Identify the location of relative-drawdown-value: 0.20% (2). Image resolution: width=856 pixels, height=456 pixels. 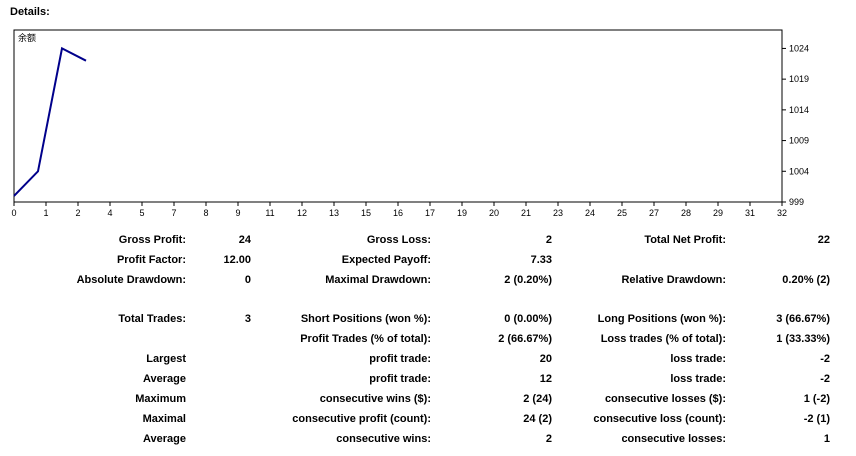
(806, 280).